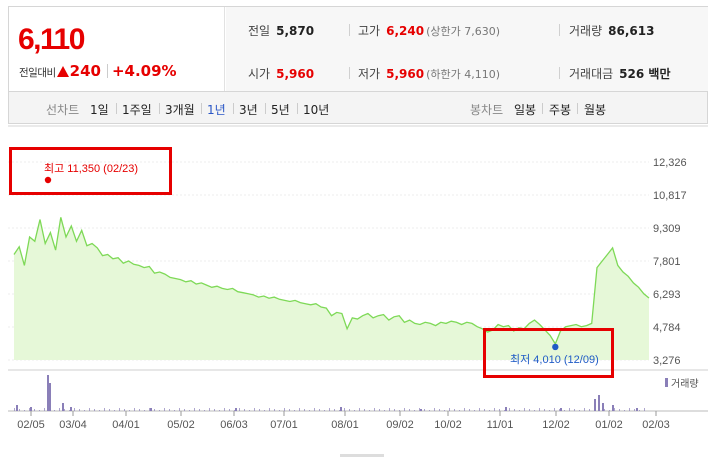 The image size is (715, 458). Describe the element at coordinates (137, 110) in the screenshot. I see `tab-1w: 1주일` at that location.